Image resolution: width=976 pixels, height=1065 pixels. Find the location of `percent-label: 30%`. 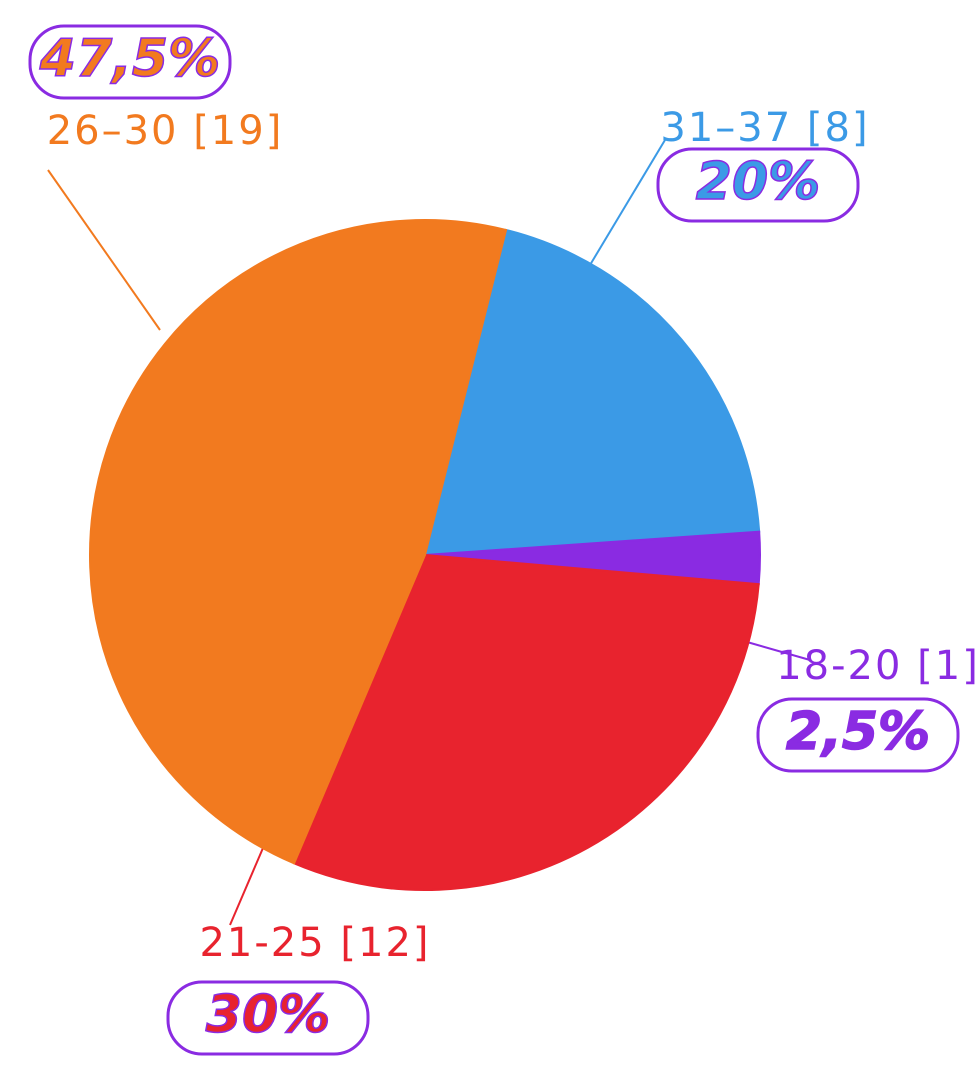

percent-label: 30% is located at coordinates (268, 1015).